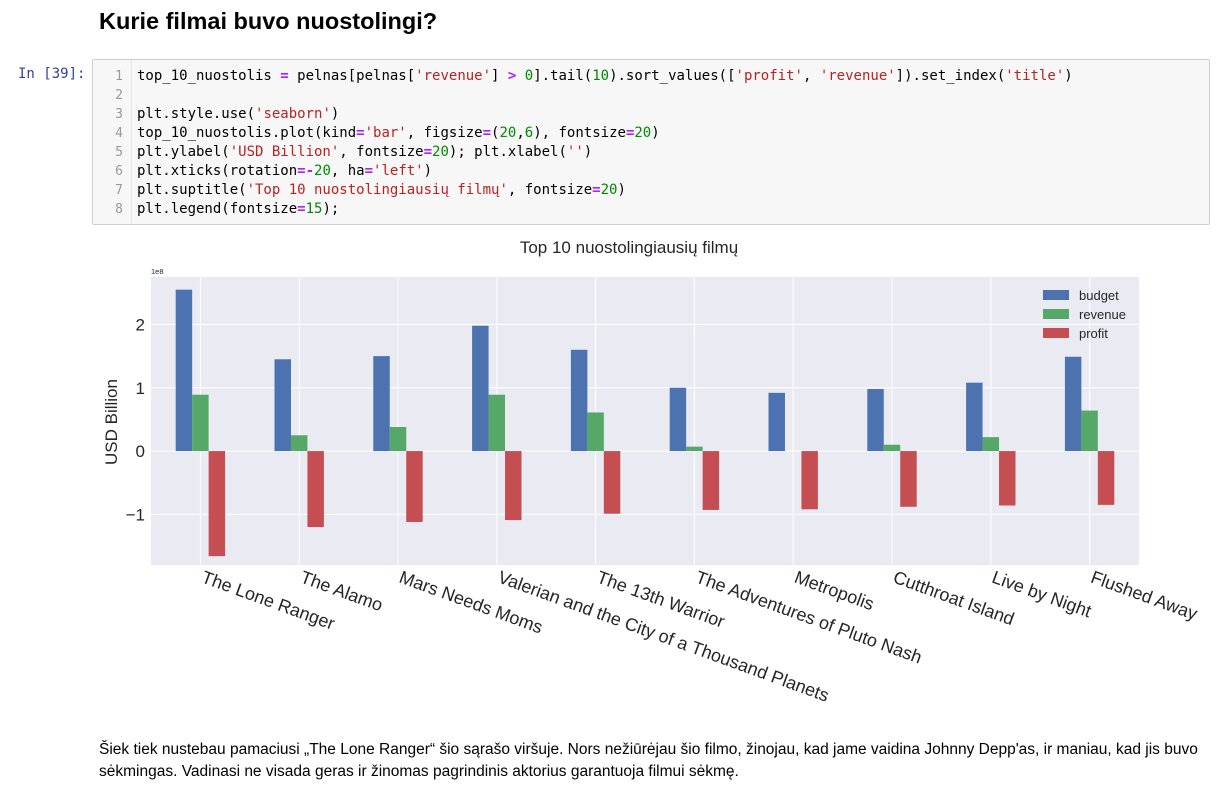 Image resolution: width=1221 pixels, height=790 pixels. Describe the element at coordinates (499, 76) in the screenshot. I see `code-token: ]` at that location.